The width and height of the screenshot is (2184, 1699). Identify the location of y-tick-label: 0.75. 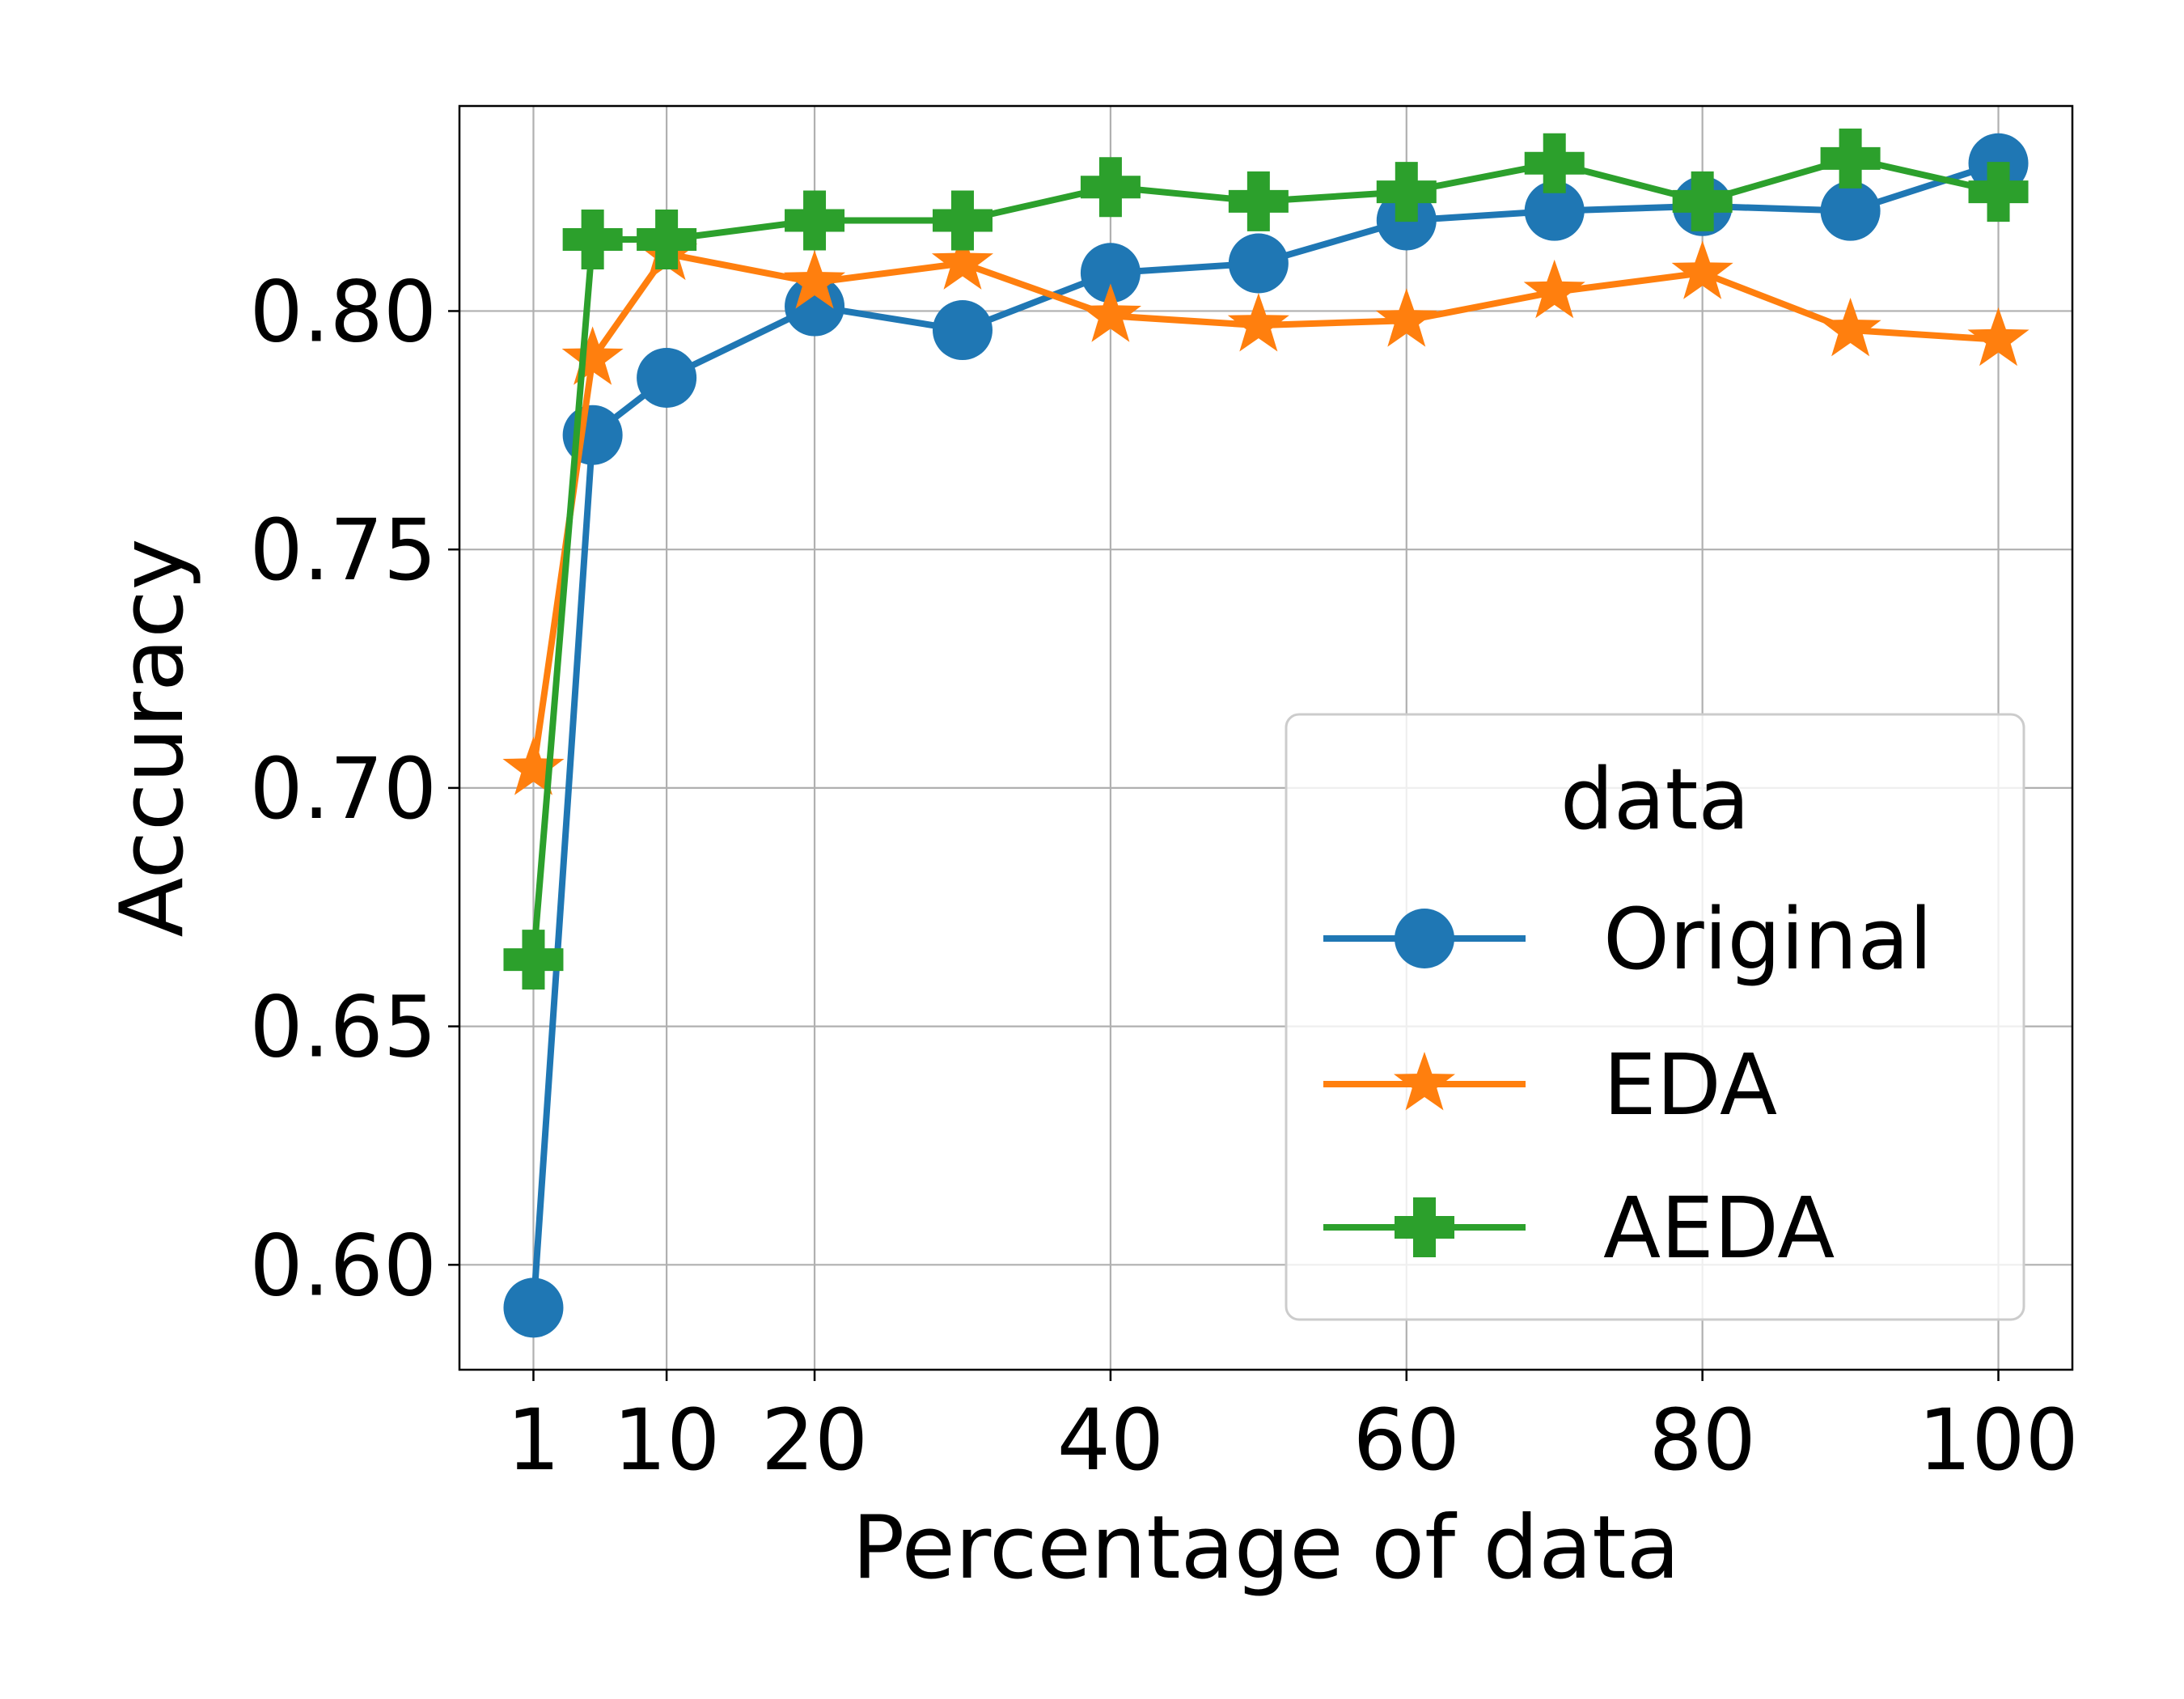
(343, 550).